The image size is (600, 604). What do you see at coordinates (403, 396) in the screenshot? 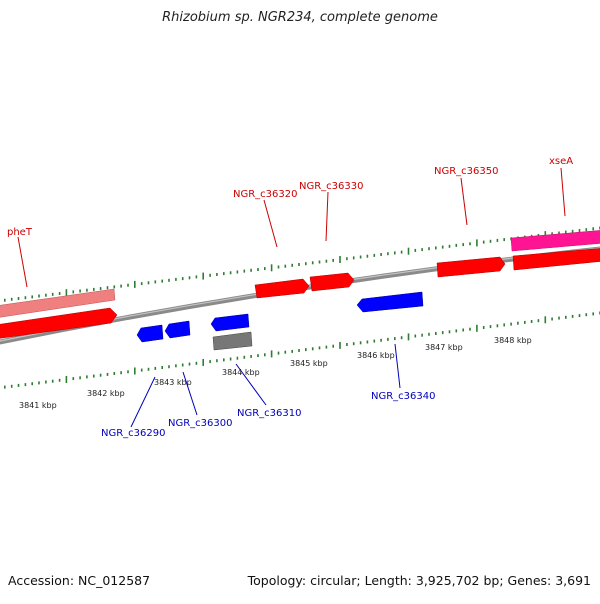
I see `label-ngr-c36340: NGR_c36340` at bounding box center [403, 396].